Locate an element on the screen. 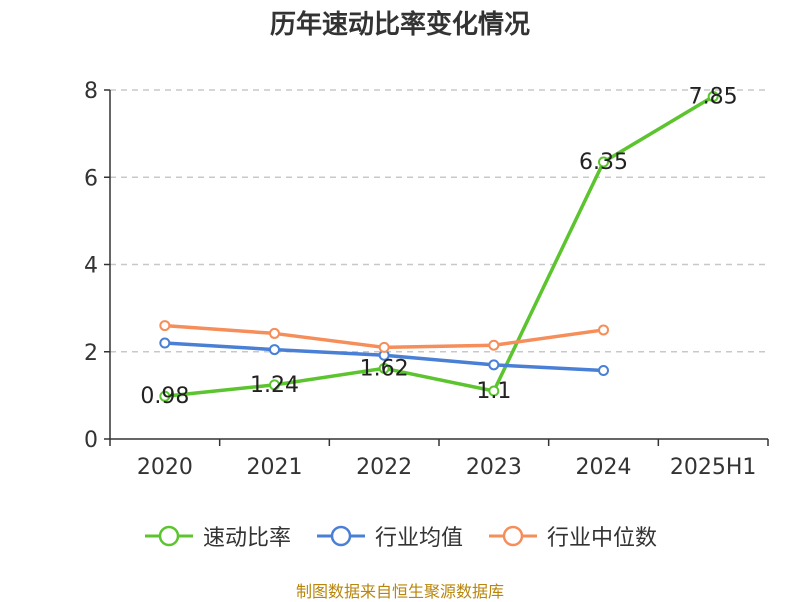 The image size is (800, 602). y-tick-label: 4 is located at coordinates (91, 266).